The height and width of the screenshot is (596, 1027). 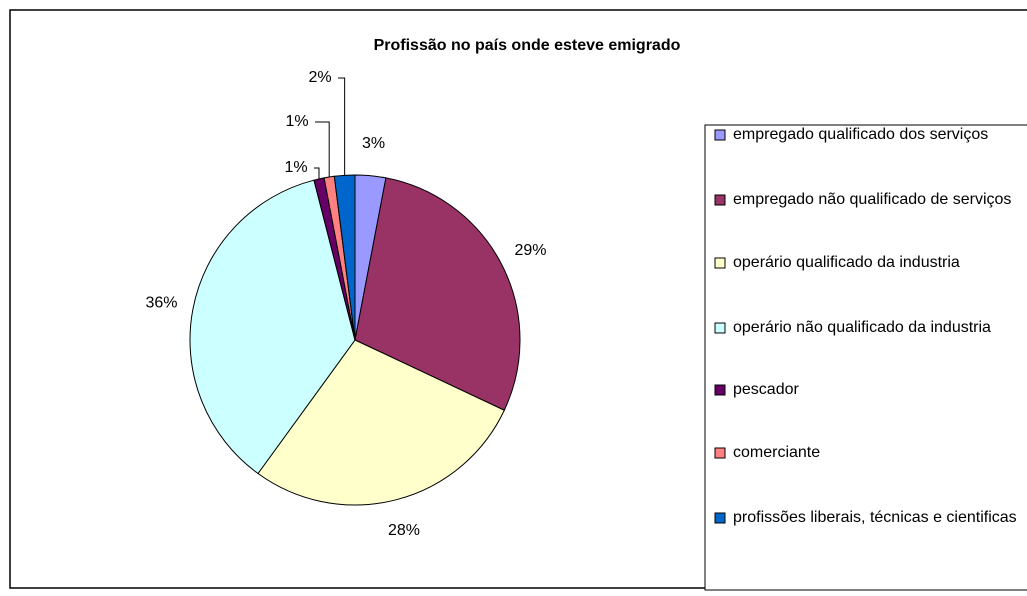 I want to click on legend-line: pescador, so click(x=766, y=389).